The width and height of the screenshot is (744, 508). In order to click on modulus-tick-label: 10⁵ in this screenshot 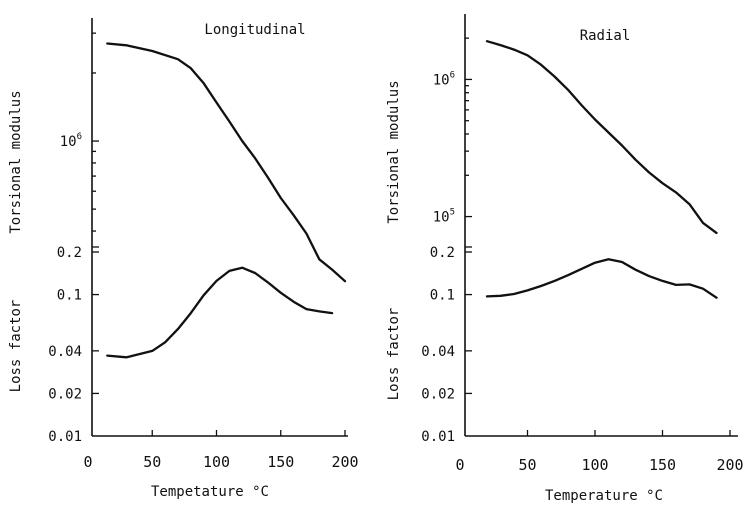, I will do `click(444, 217)`.